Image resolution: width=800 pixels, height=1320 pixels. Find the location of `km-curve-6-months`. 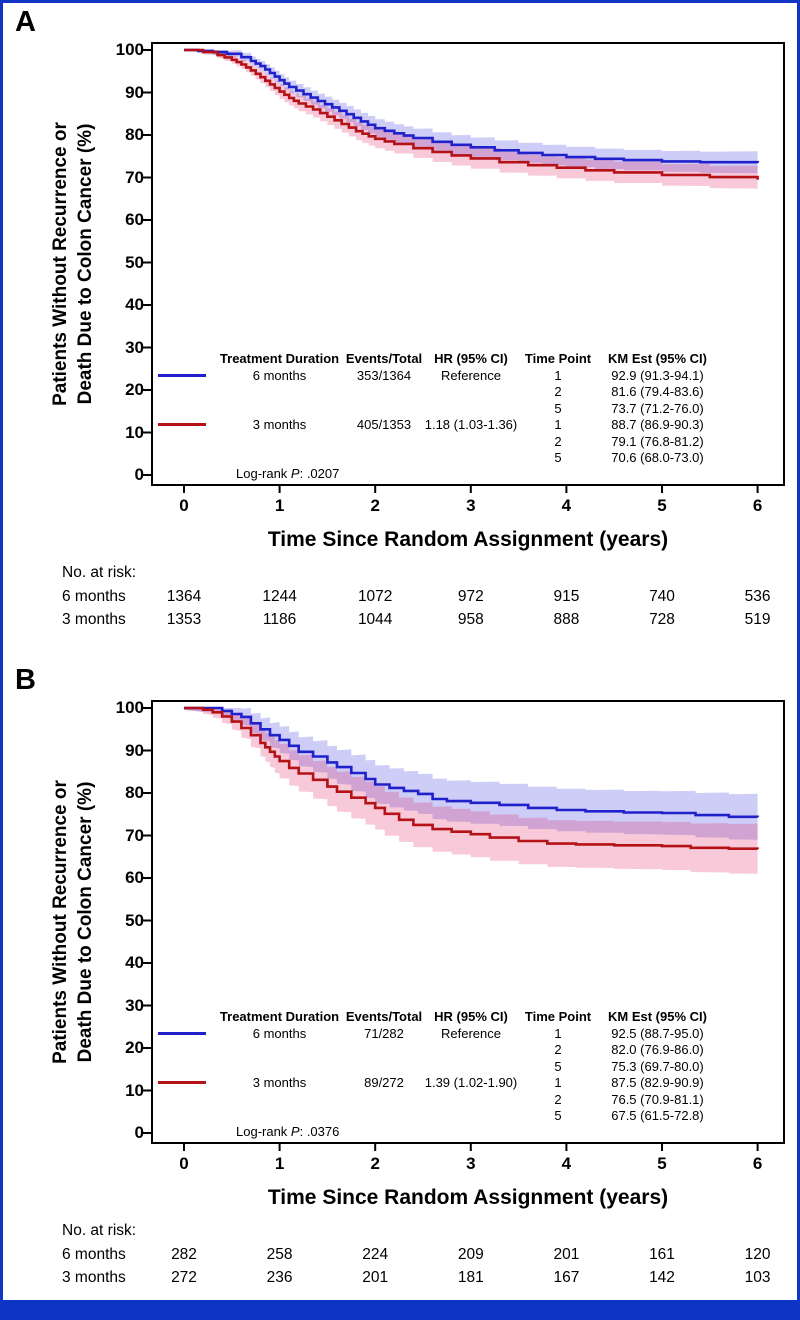

km-curve-6-months is located at coordinates (471, 106).